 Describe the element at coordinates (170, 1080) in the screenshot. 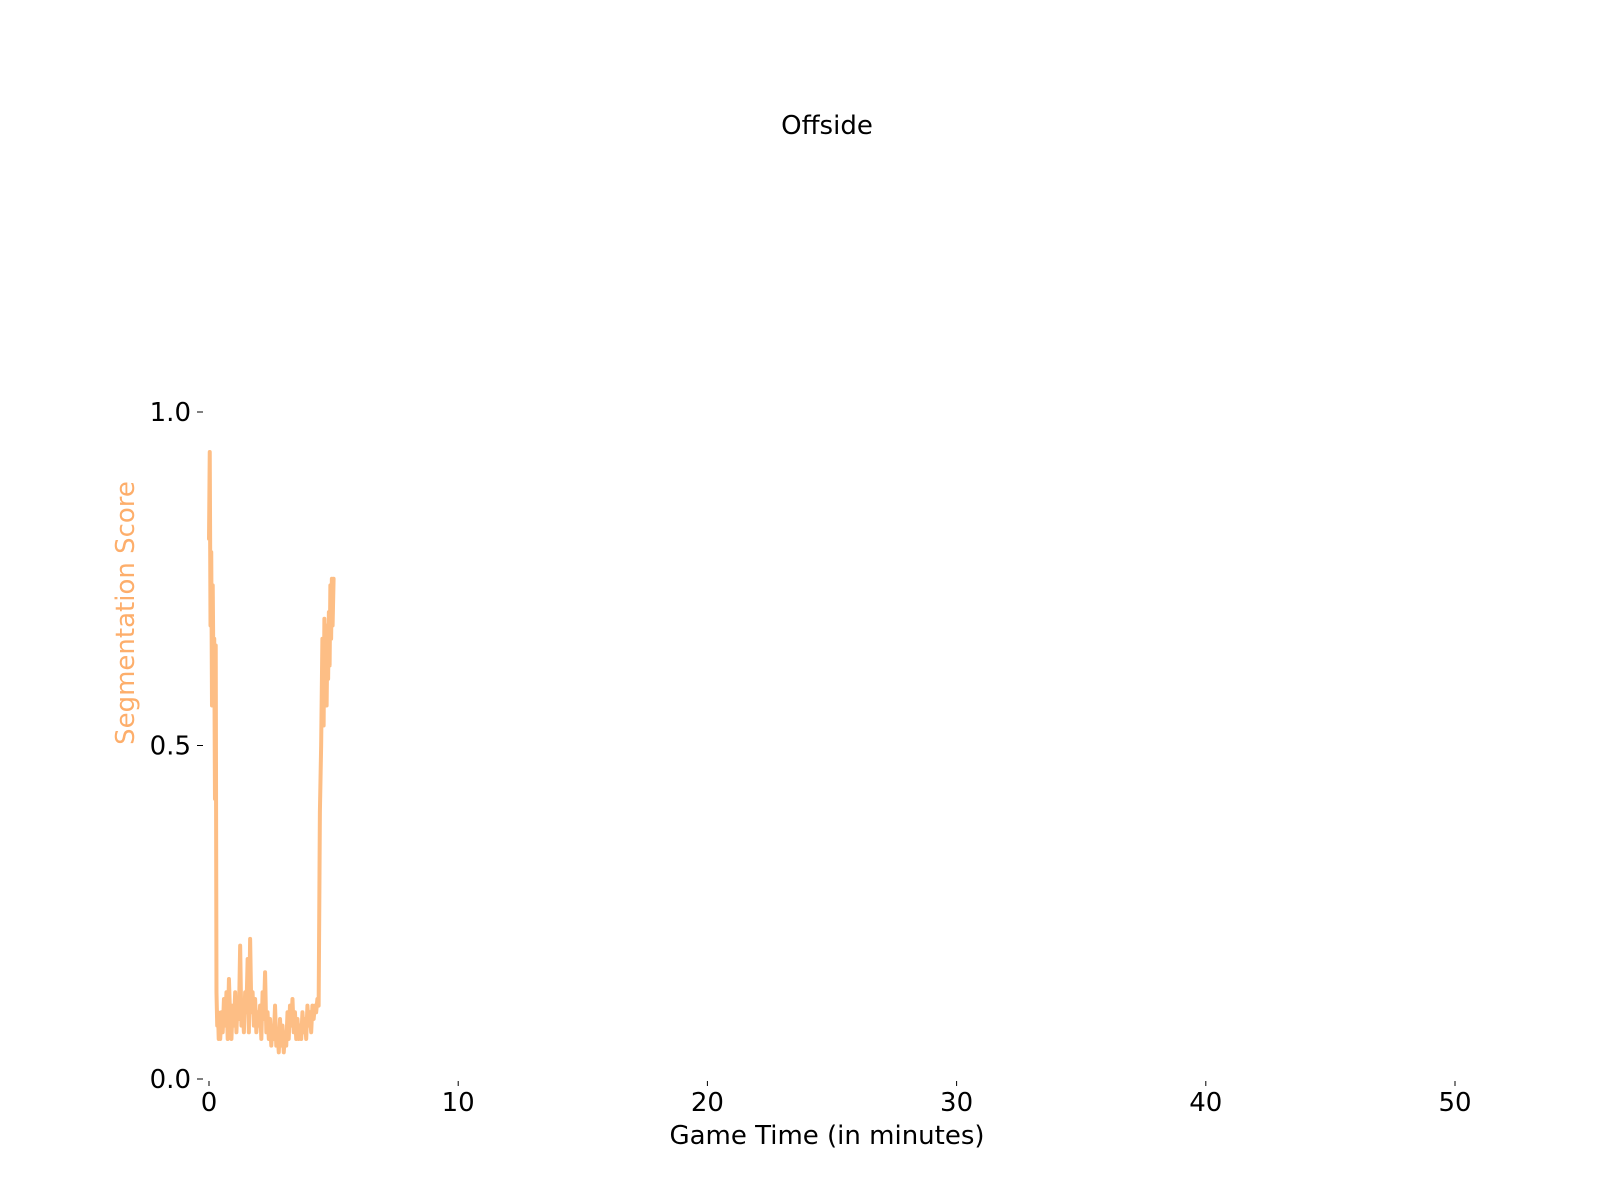

I see `y-tick-label: 0.0` at that location.